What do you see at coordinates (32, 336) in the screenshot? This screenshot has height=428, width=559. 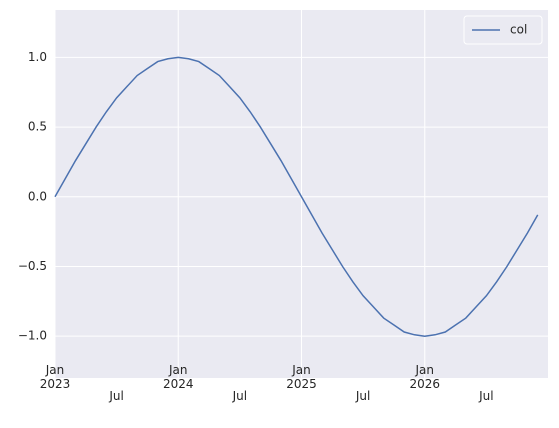 I see `y-tick-label: −1.0` at bounding box center [32, 336].